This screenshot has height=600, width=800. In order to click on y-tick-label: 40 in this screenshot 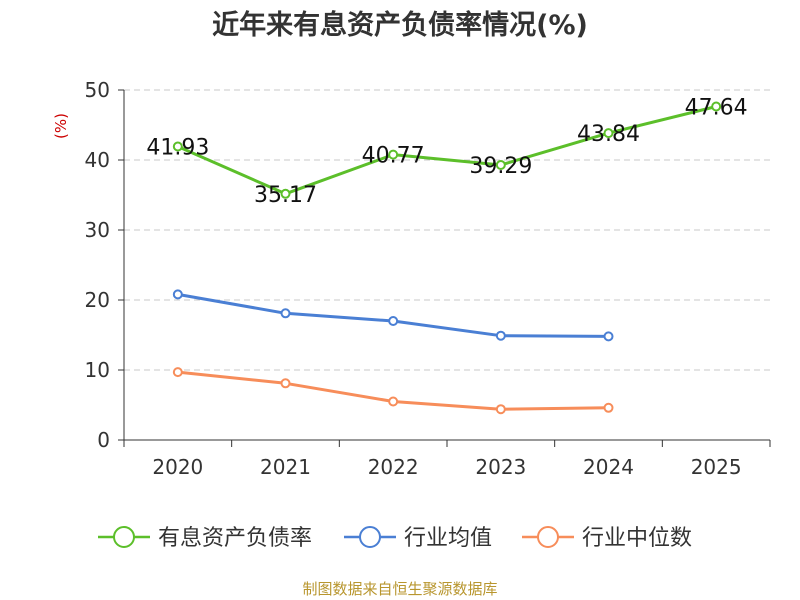, I will do `click(97, 160)`.